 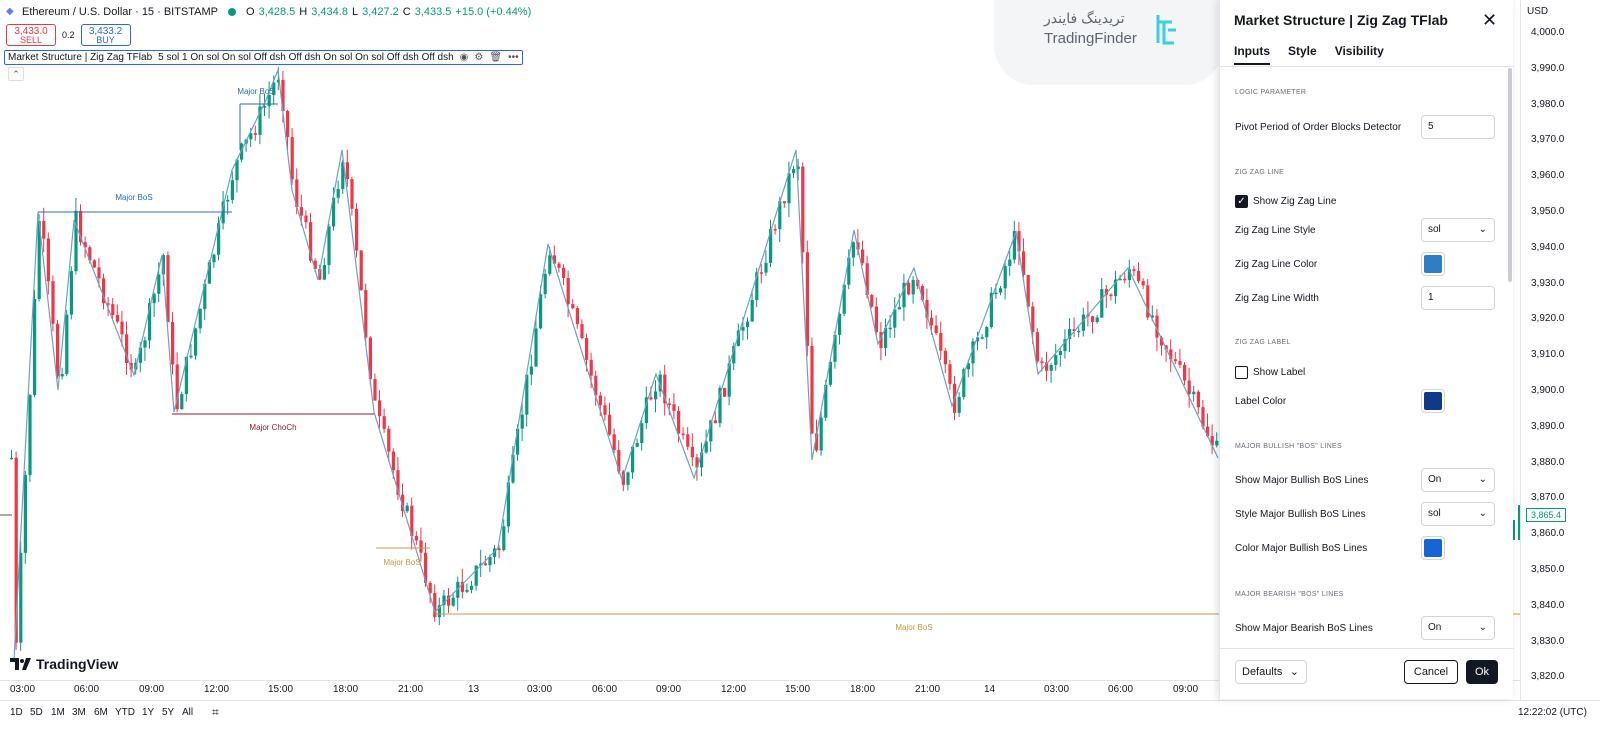 What do you see at coordinates (1458, 298) in the screenshot?
I see `zigzag-width-input: 1` at bounding box center [1458, 298].